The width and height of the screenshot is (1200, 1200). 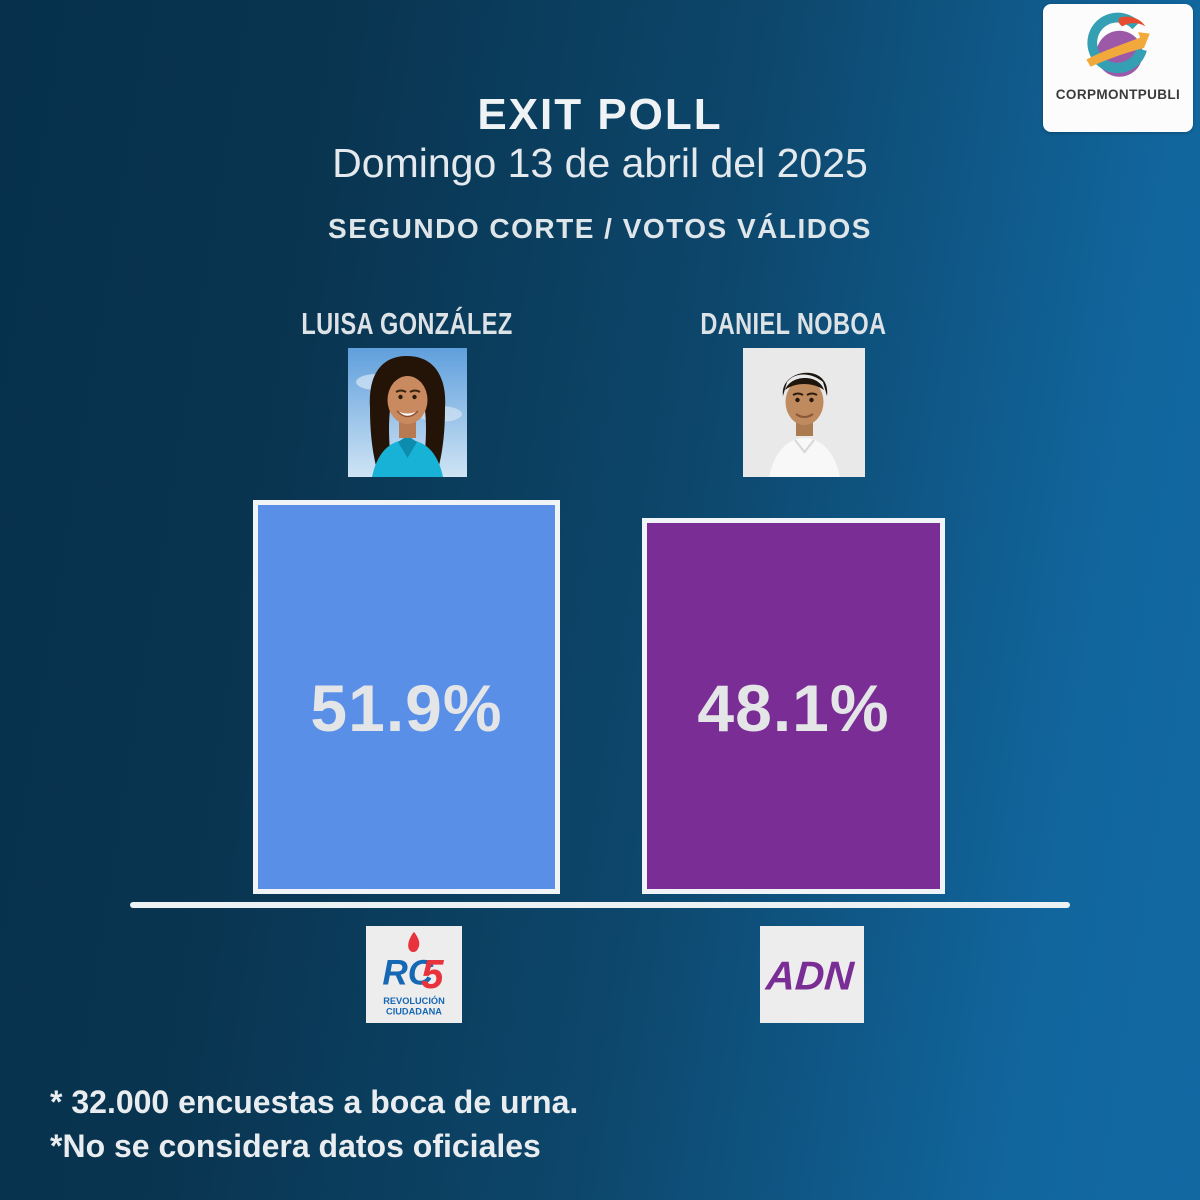 I want to click on candidate-name-daniel-noboa: DANIEL NOBOA, so click(x=793, y=324).